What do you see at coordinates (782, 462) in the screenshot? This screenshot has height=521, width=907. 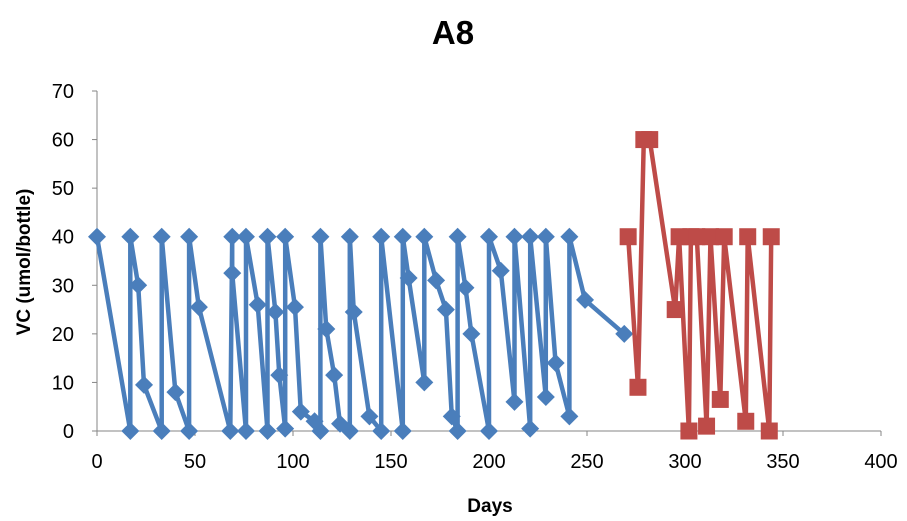 I see `x-tick-label: 350` at bounding box center [782, 462].